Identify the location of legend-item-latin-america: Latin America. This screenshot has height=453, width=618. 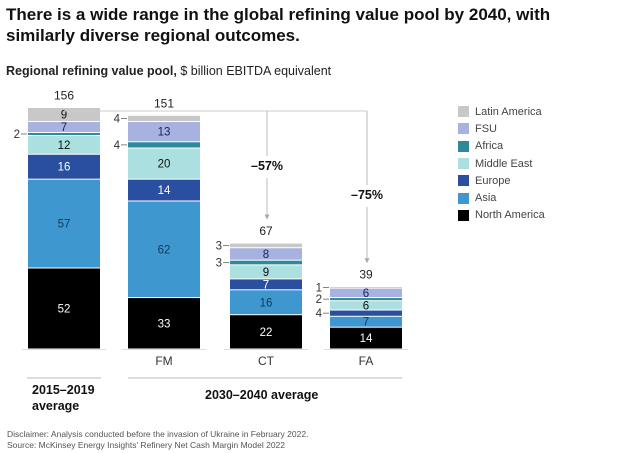
(501, 111).